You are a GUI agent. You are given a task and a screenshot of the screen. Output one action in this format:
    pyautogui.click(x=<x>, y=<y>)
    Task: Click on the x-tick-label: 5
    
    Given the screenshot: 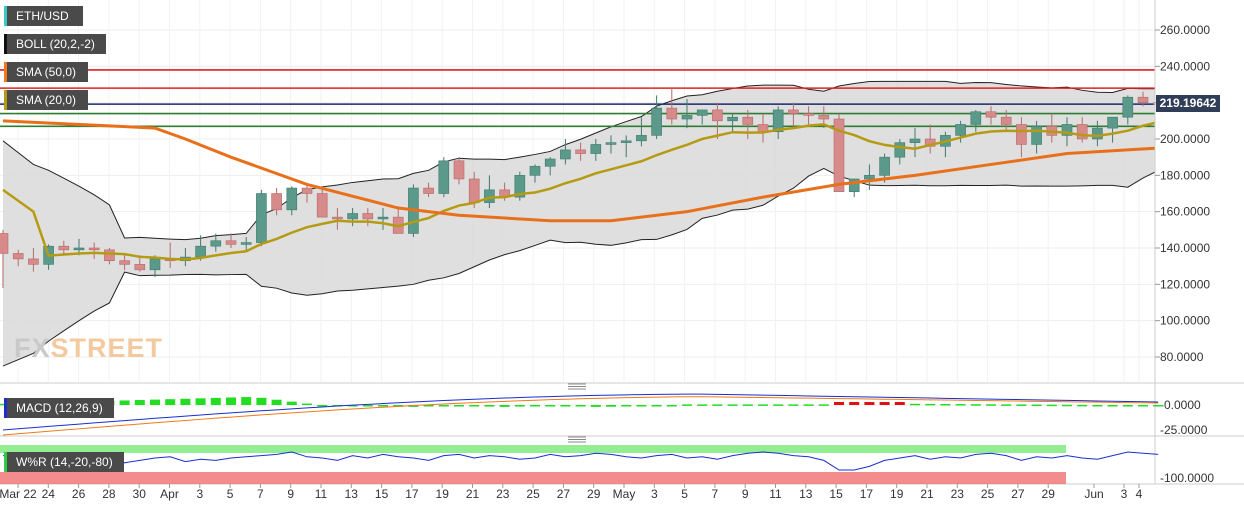 What is the action you would take?
    pyautogui.click(x=230, y=494)
    